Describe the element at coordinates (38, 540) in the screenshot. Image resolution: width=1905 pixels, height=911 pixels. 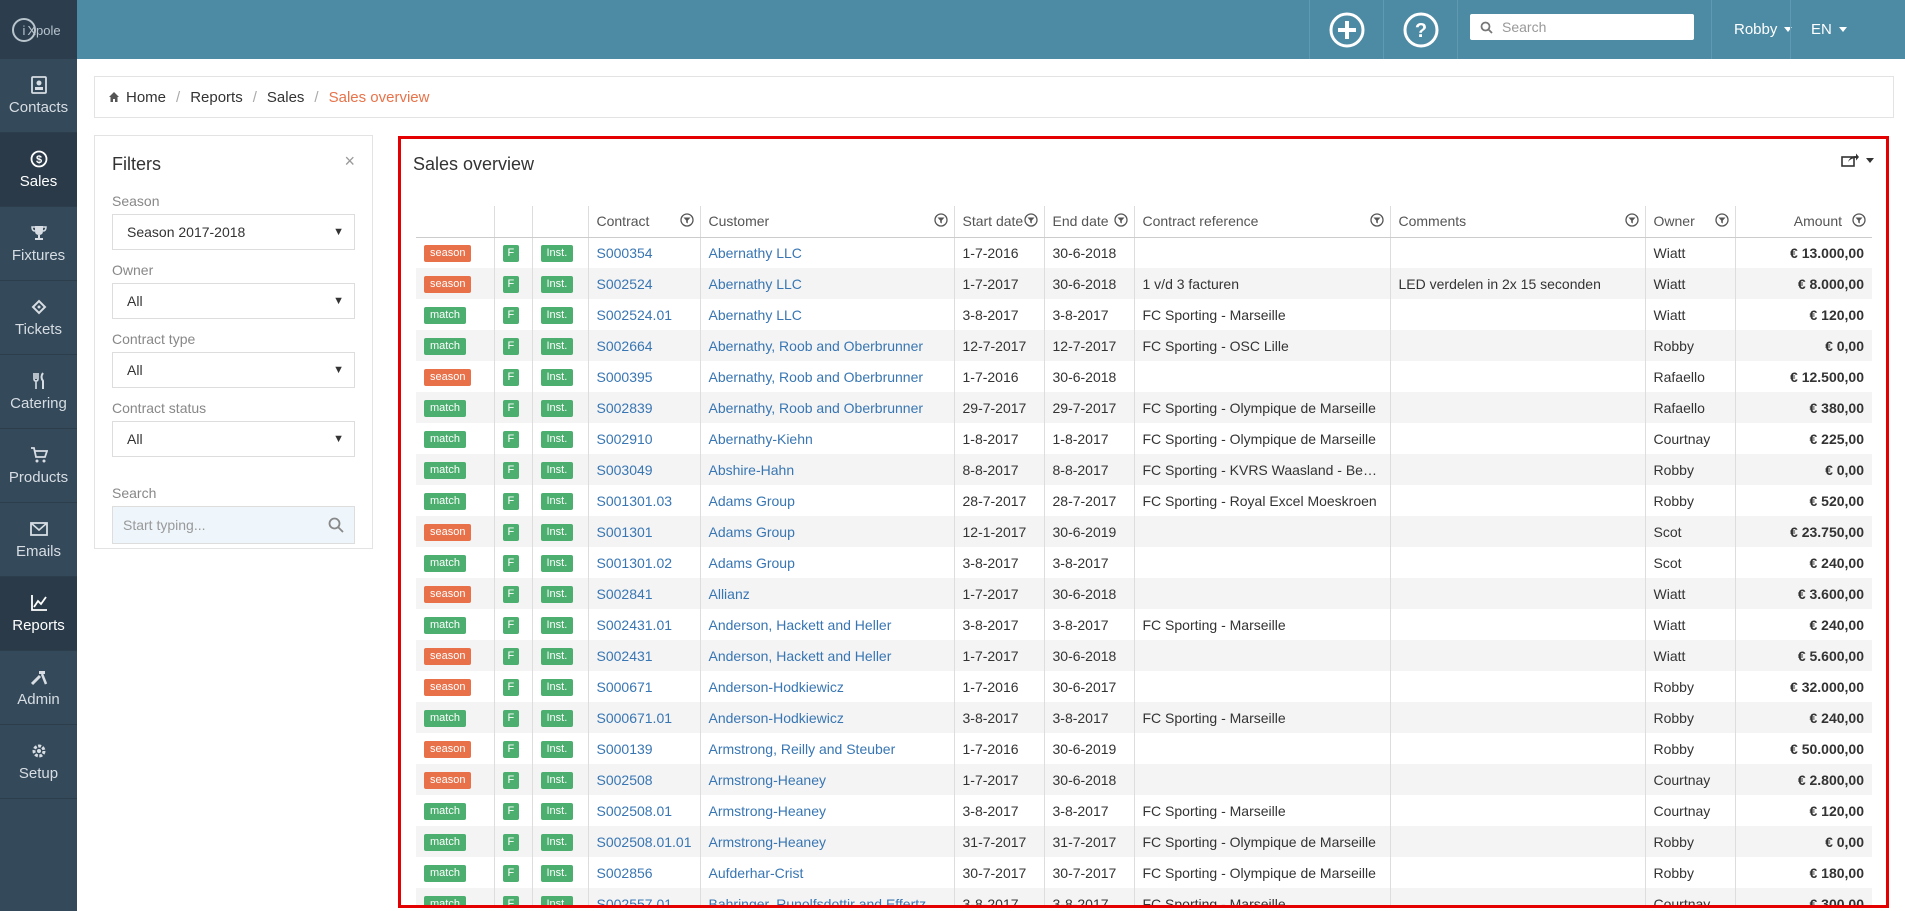
I see `sidebar-item-emails: Emails` at that location.